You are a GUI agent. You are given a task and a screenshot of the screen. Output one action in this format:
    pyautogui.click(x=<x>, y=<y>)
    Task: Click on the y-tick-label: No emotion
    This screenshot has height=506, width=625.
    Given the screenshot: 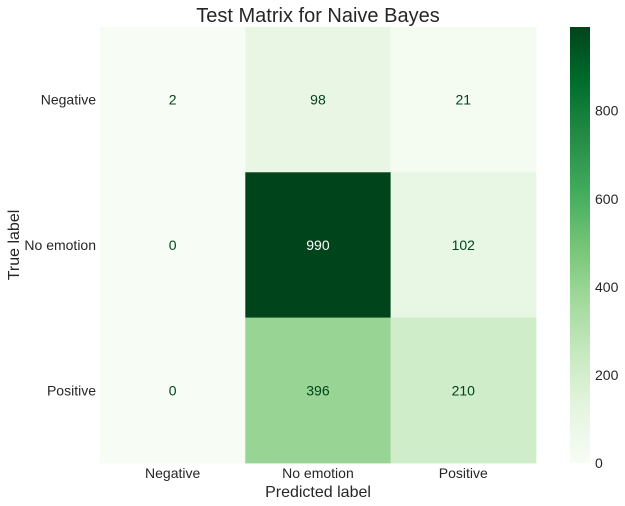 What is the action you would take?
    pyautogui.click(x=60, y=245)
    